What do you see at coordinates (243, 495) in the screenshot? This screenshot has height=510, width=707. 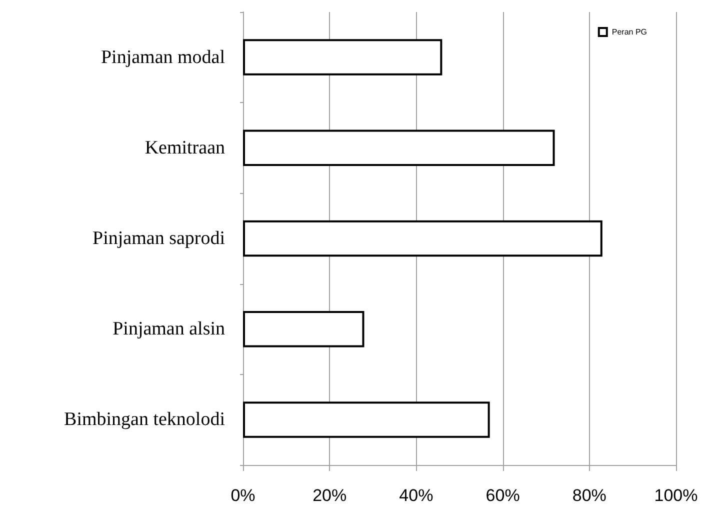 I see `x-tick-label: 0%` at bounding box center [243, 495].